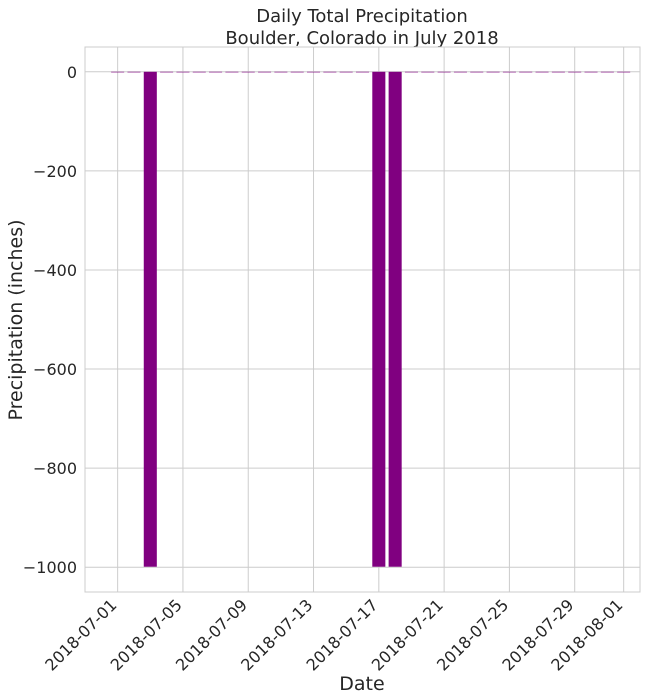  Describe the element at coordinates (55, 171) in the screenshot. I see `y-tick-label: −200` at that location.